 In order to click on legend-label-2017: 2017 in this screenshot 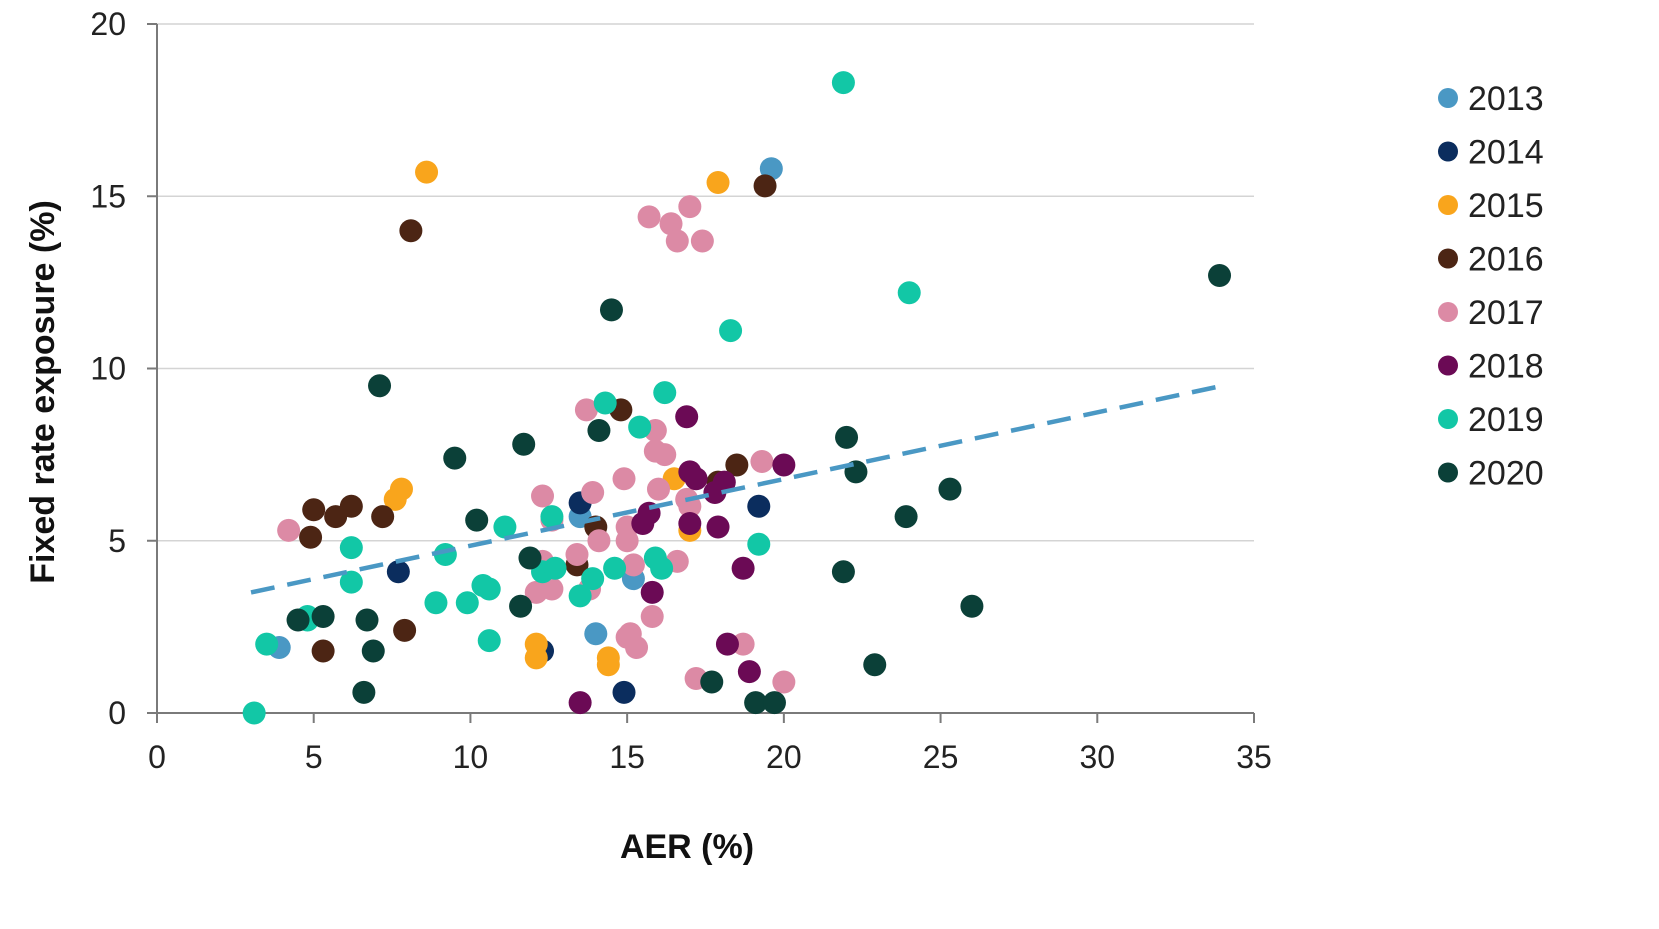, I will do `click(1506, 313)`.